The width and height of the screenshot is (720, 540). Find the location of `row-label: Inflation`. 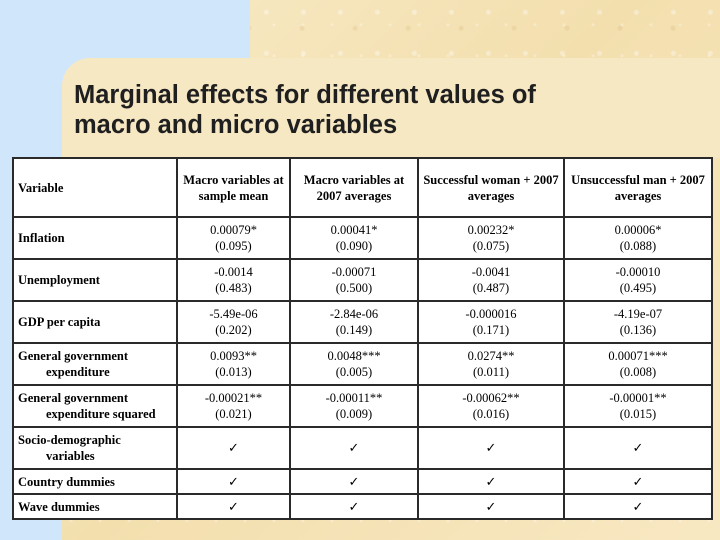

row-label: Inflation is located at coordinates (95, 238).